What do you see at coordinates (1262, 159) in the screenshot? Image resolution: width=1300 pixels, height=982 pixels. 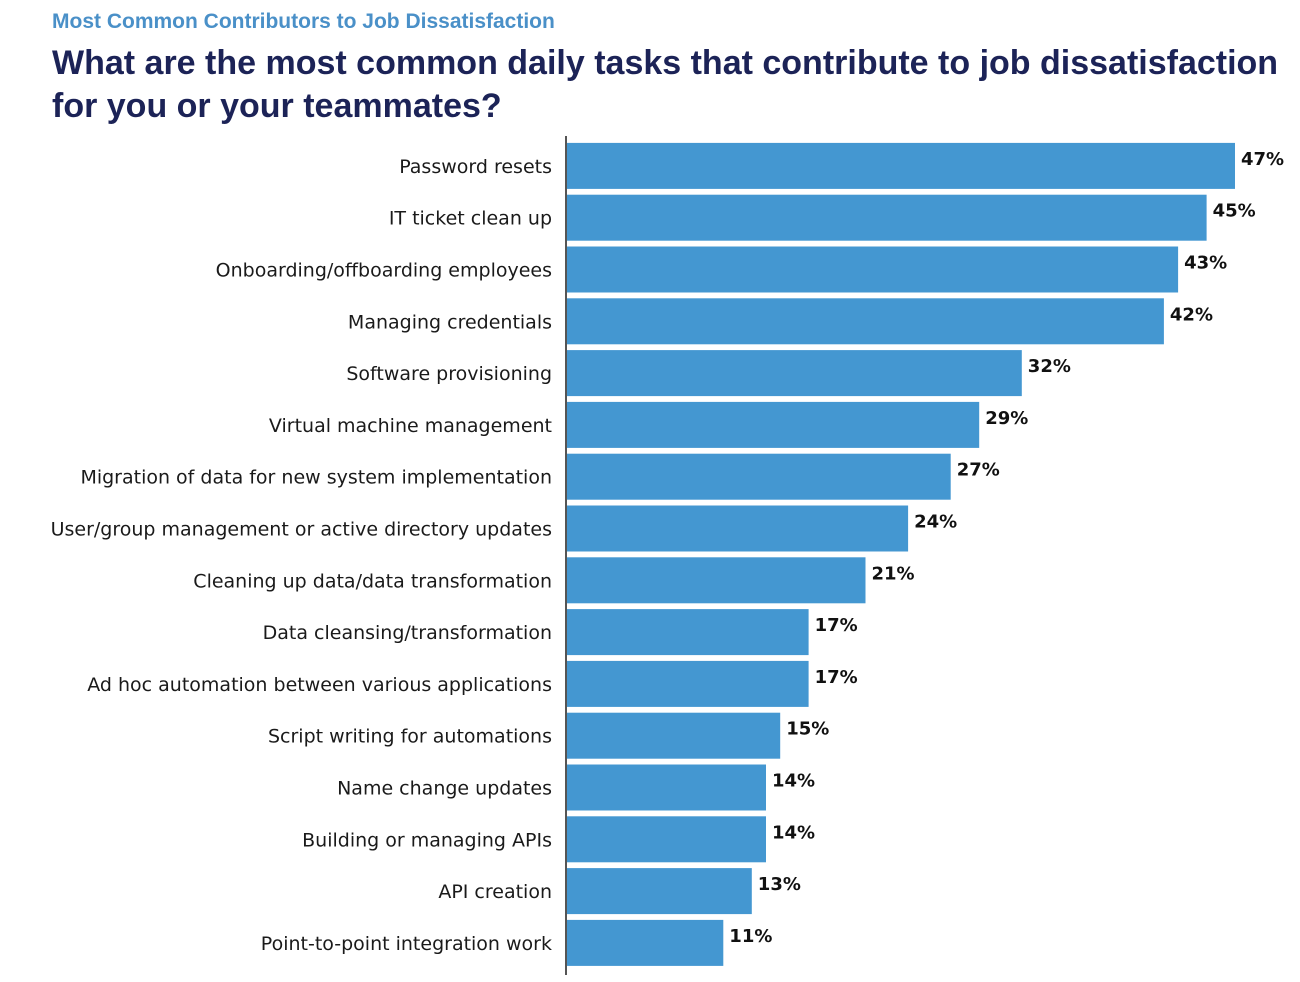 I see `value-label: 47%` at bounding box center [1262, 159].